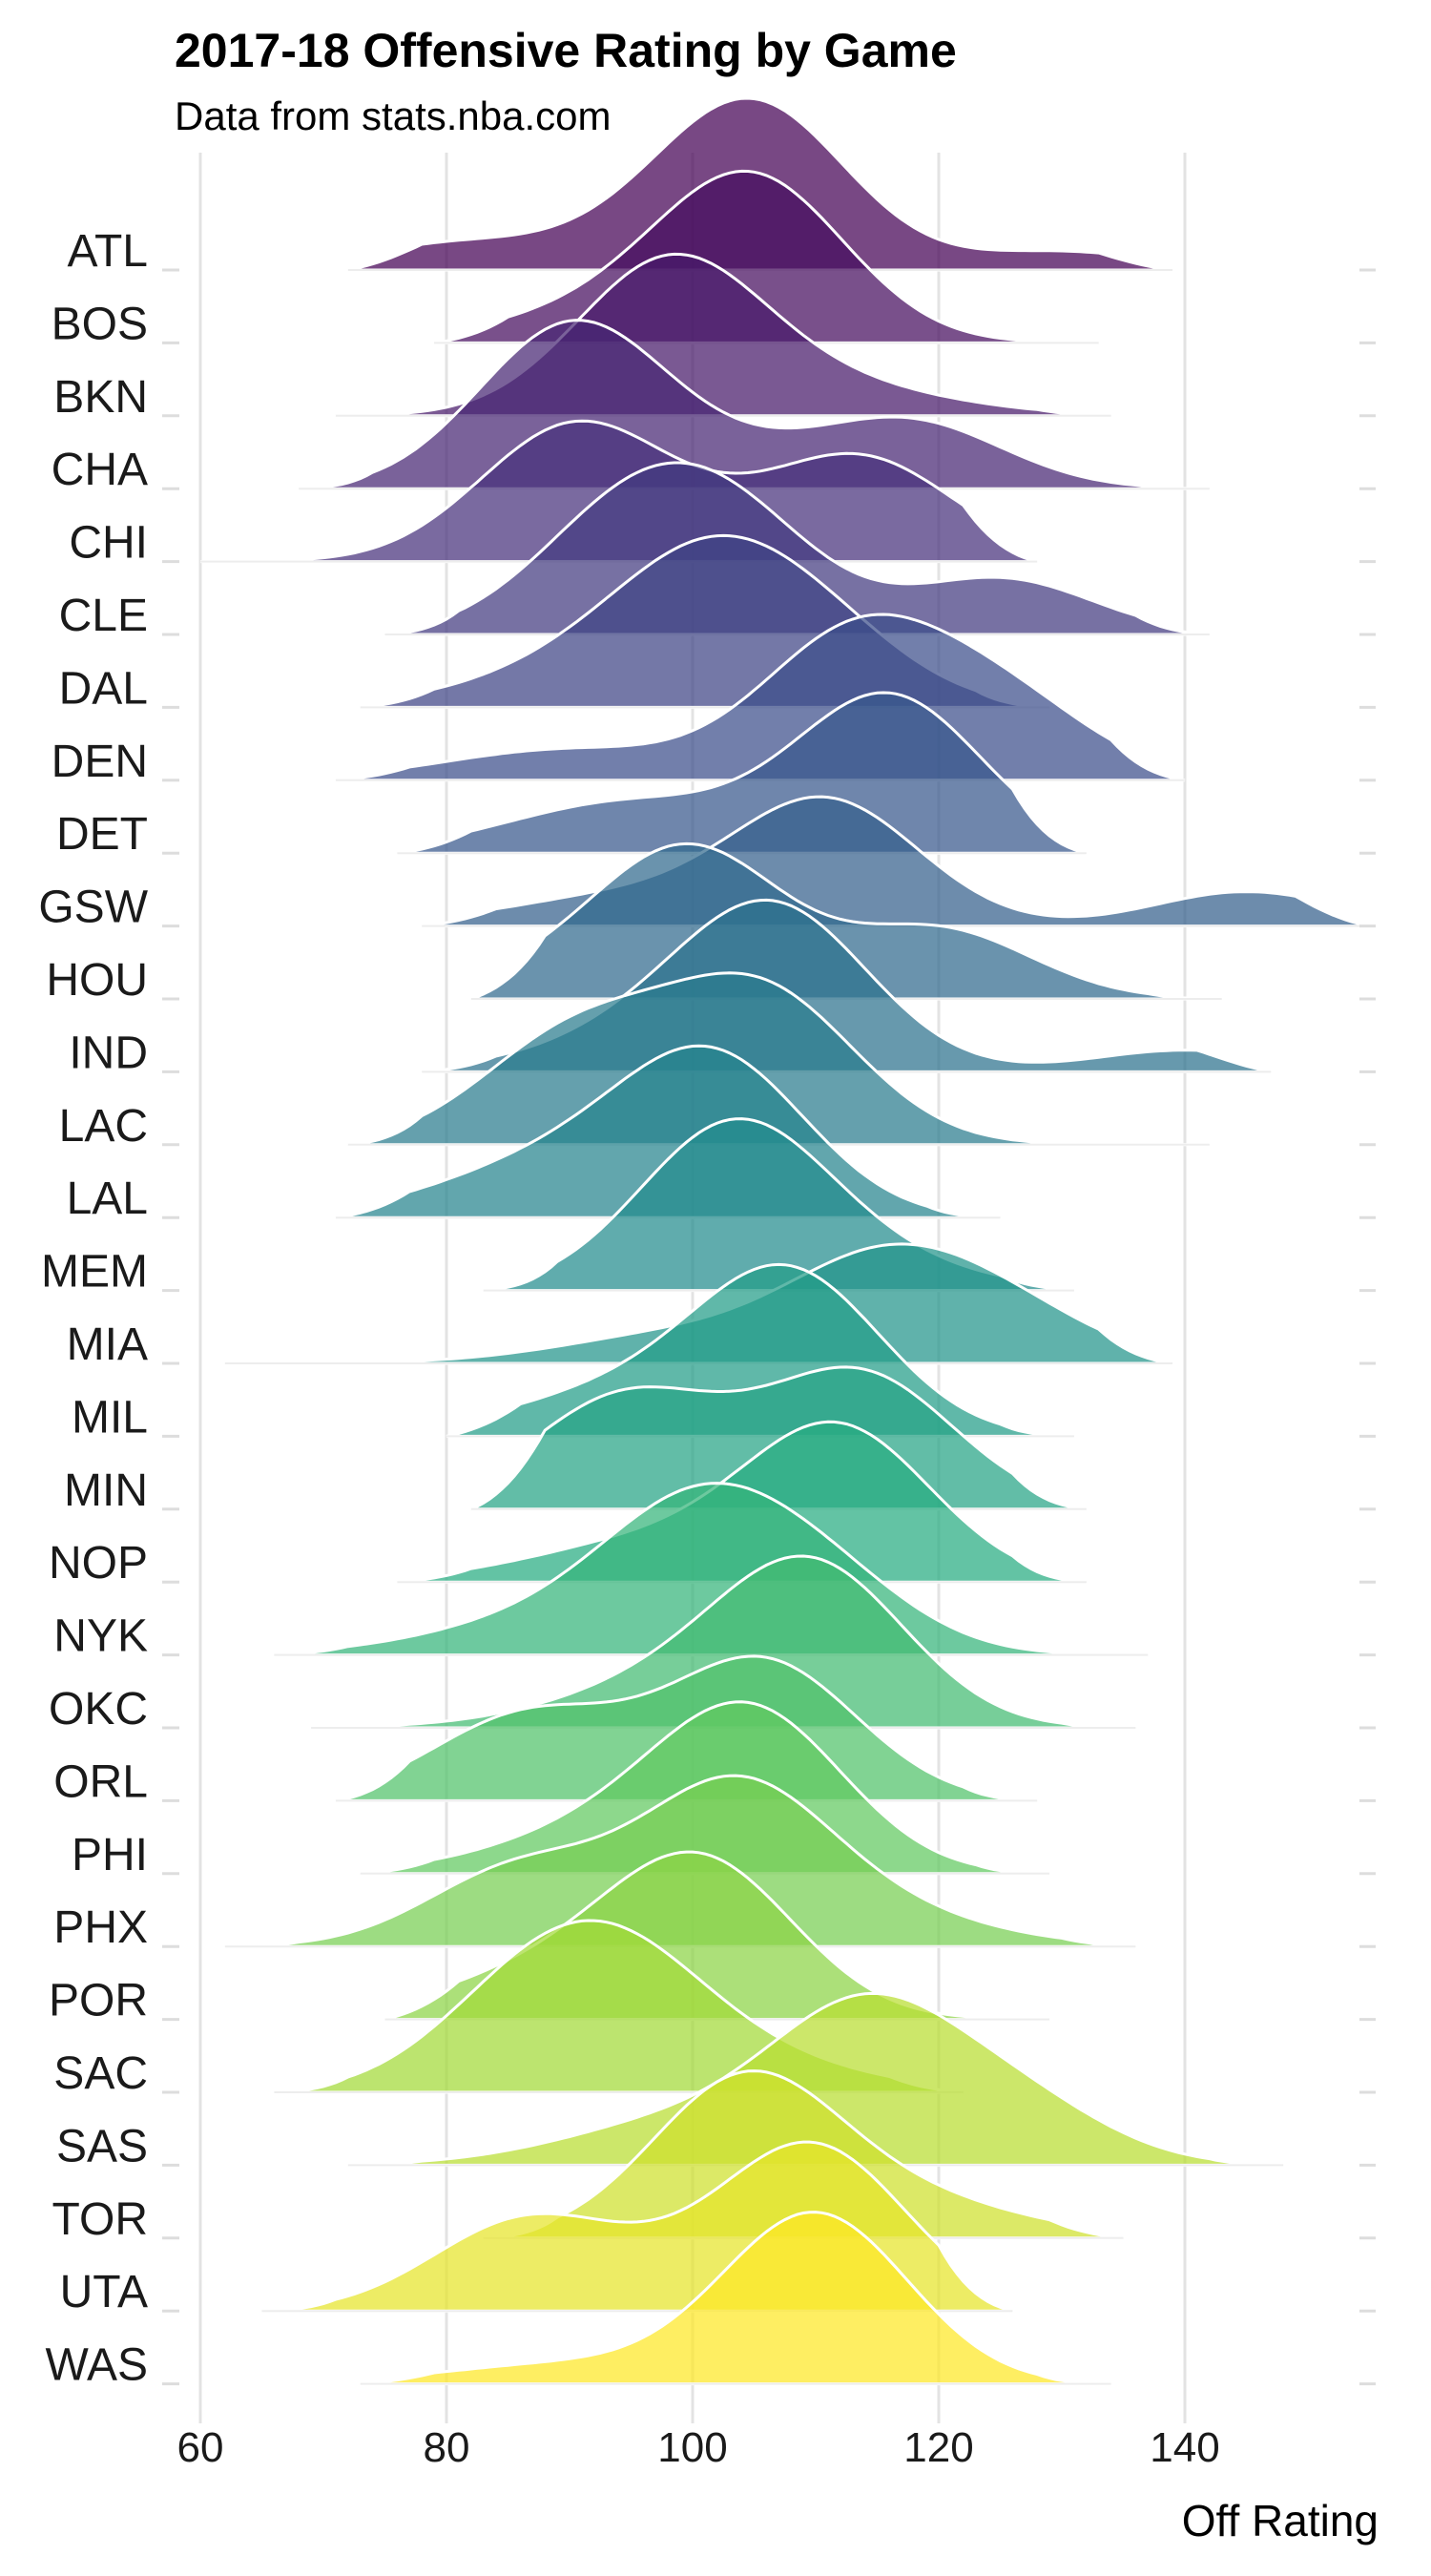 The width and height of the screenshot is (1431, 2576). Describe the element at coordinates (97, 980) in the screenshot. I see `y-label-hou: HOU` at that location.